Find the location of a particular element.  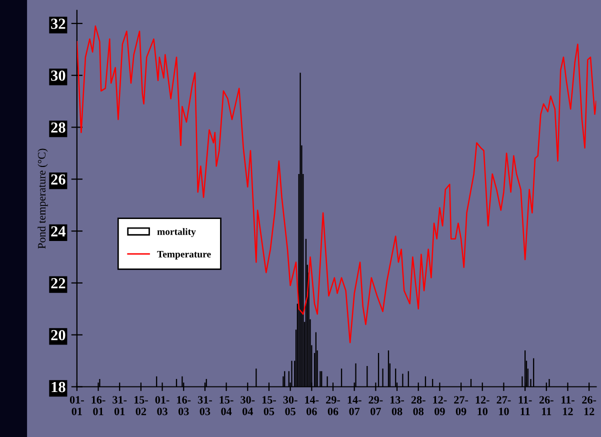

x-tick-label: 27- 10 is located at coordinates (503, 406).